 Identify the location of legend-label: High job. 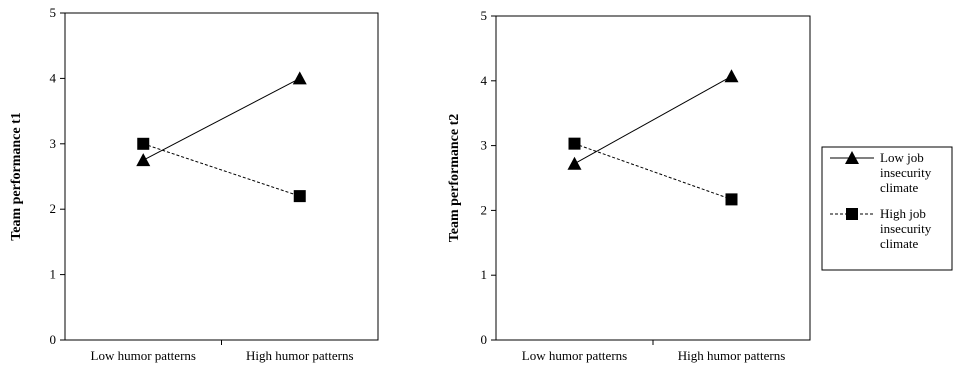
(903, 213).